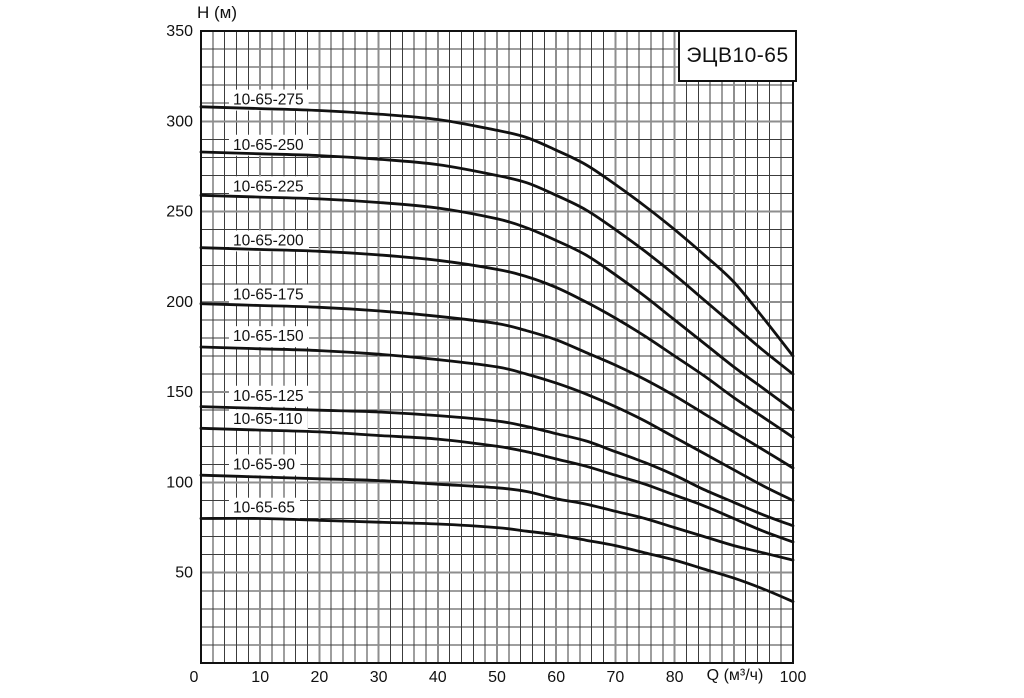 This screenshot has width=1024, height=698. I want to click on x-axis-title: Q (м³/ч), so click(735, 675).